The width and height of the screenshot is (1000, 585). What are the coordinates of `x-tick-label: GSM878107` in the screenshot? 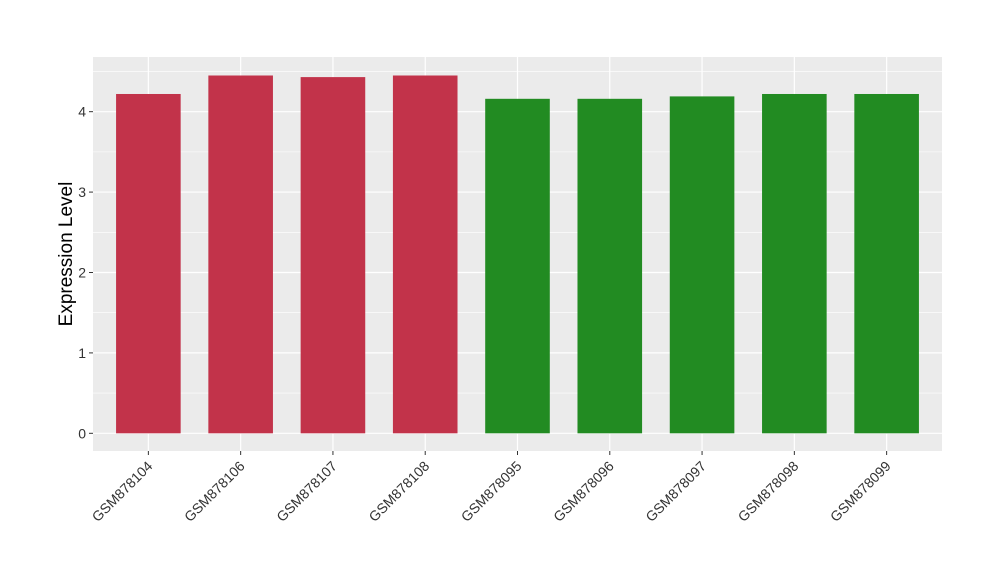 It's located at (306, 491).